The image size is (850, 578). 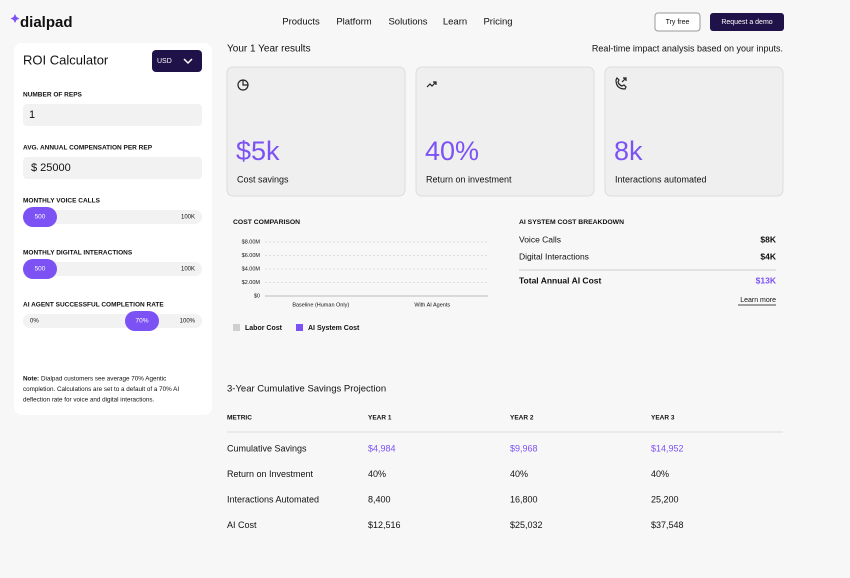 What do you see at coordinates (667, 525) in the screenshot?
I see `table-cell: $37,548` at bounding box center [667, 525].